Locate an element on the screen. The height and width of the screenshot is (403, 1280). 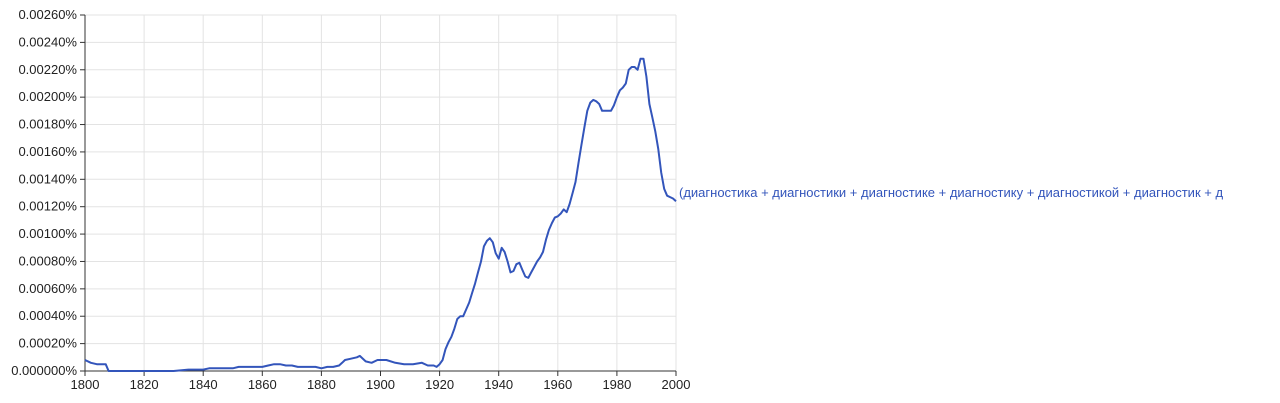
y-tick-label: 0.00220% is located at coordinates (47, 69).